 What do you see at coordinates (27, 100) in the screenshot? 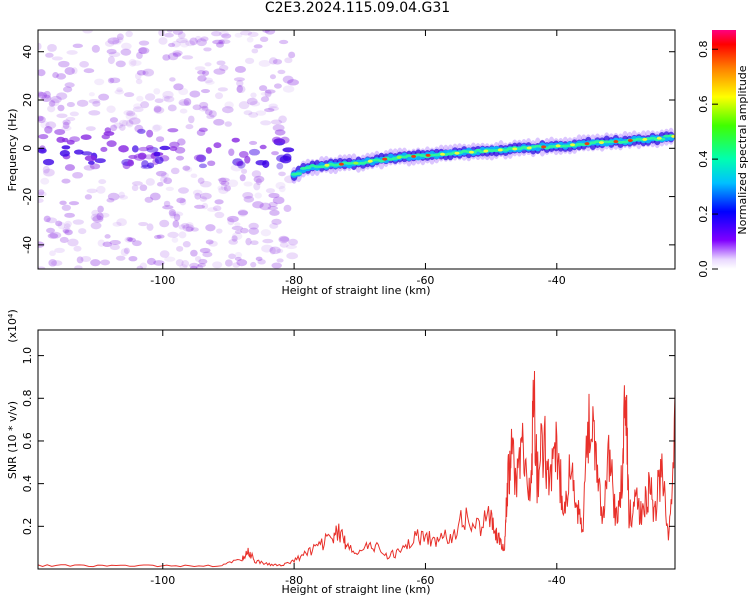
I see `spectrogram-ytick-label: 20` at bounding box center [27, 100].